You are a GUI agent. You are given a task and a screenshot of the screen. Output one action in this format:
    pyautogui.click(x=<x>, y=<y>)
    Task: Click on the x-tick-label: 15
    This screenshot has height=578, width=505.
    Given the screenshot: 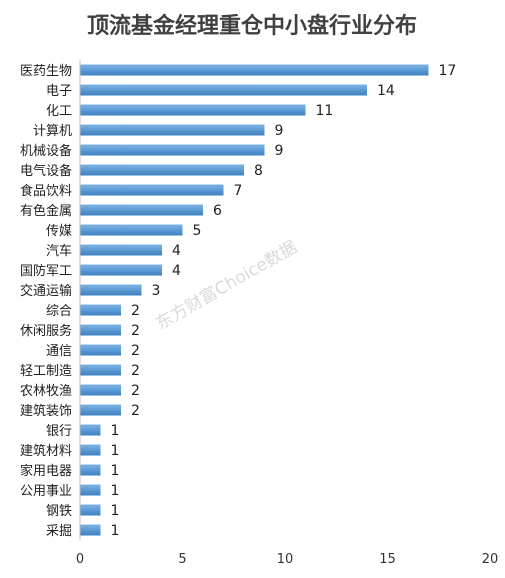 What is the action you would take?
    pyautogui.click(x=387, y=559)
    